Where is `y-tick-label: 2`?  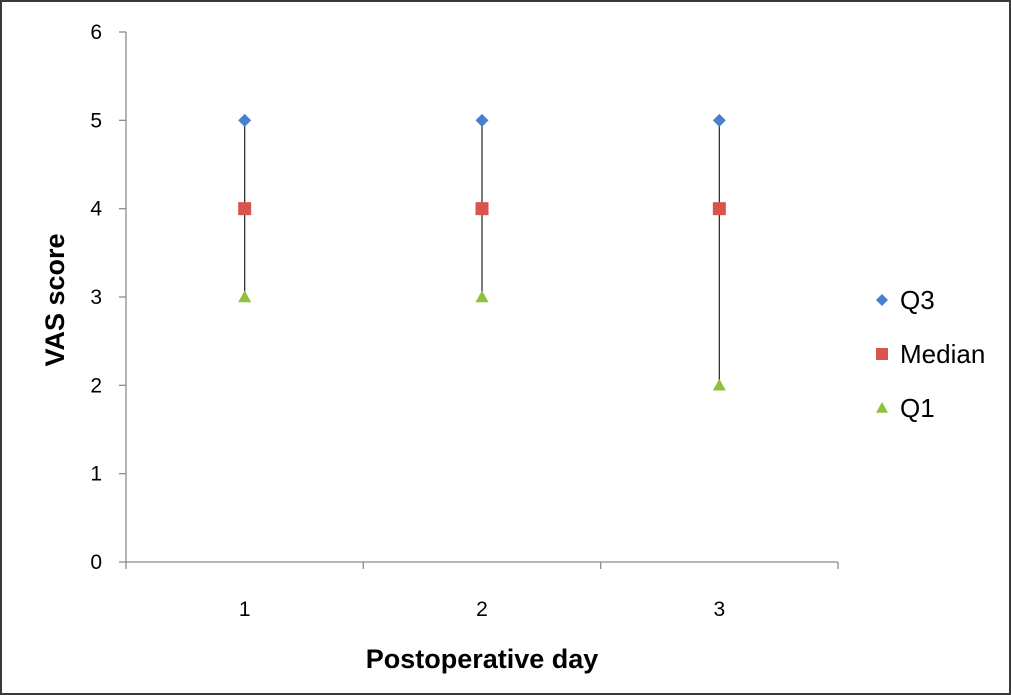 y-tick-label: 2 is located at coordinates (96, 385).